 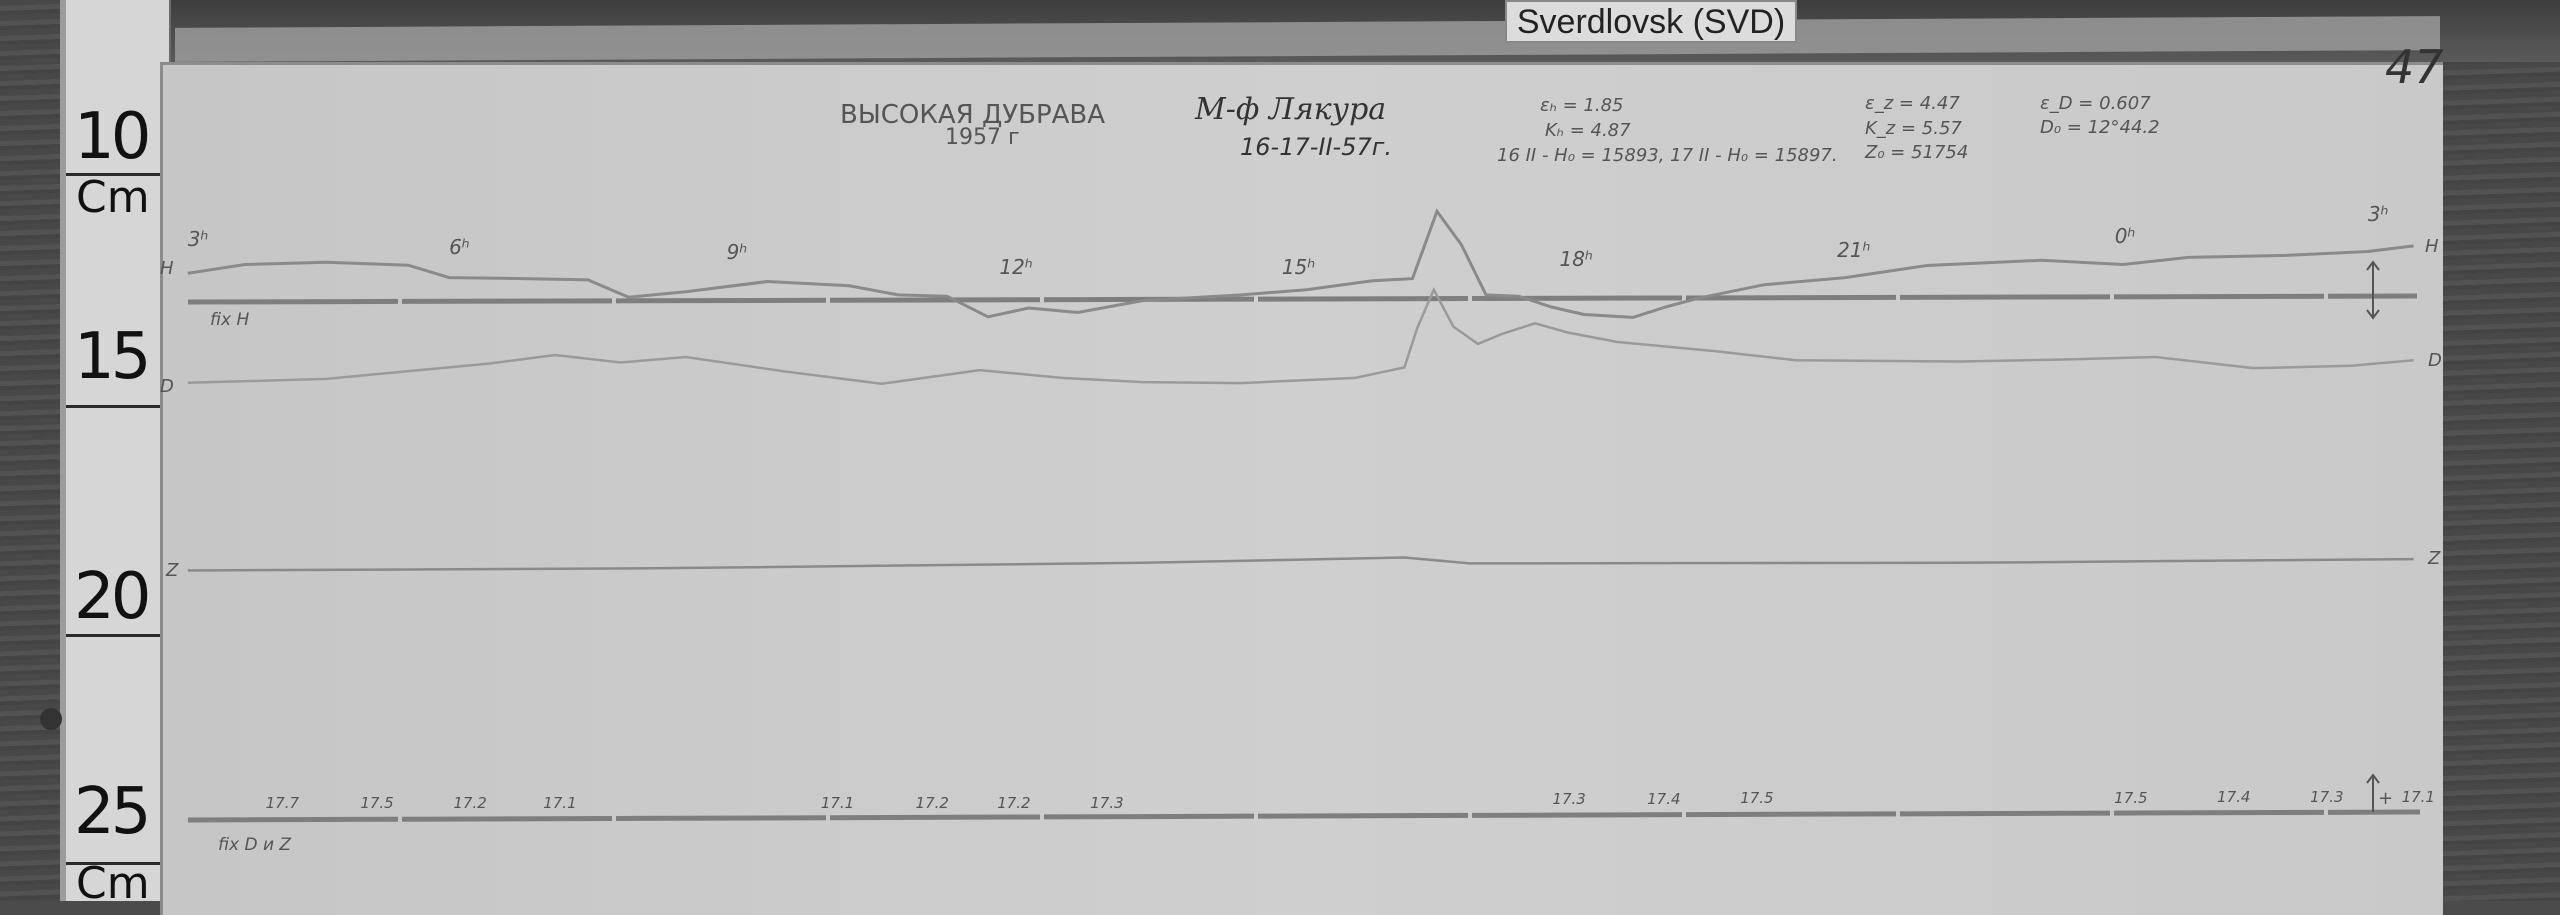 What do you see at coordinates (167, 386) in the screenshot?
I see `trace-label-d: D` at bounding box center [167, 386].